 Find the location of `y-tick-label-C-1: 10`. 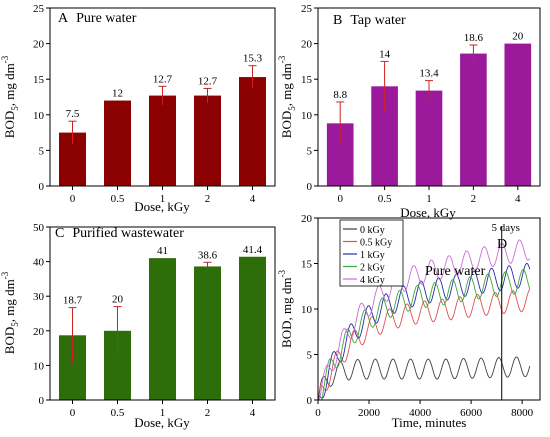

y-tick-label-C-1: 10 is located at coordinates (39, 366).